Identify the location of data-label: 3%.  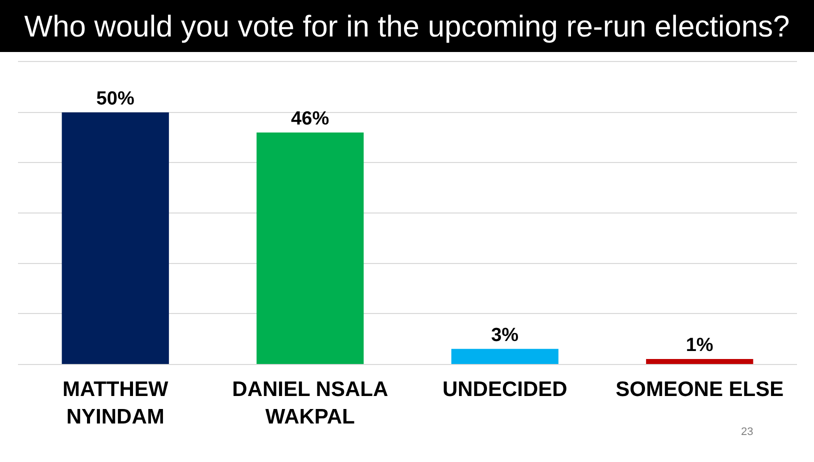
(505, 335).